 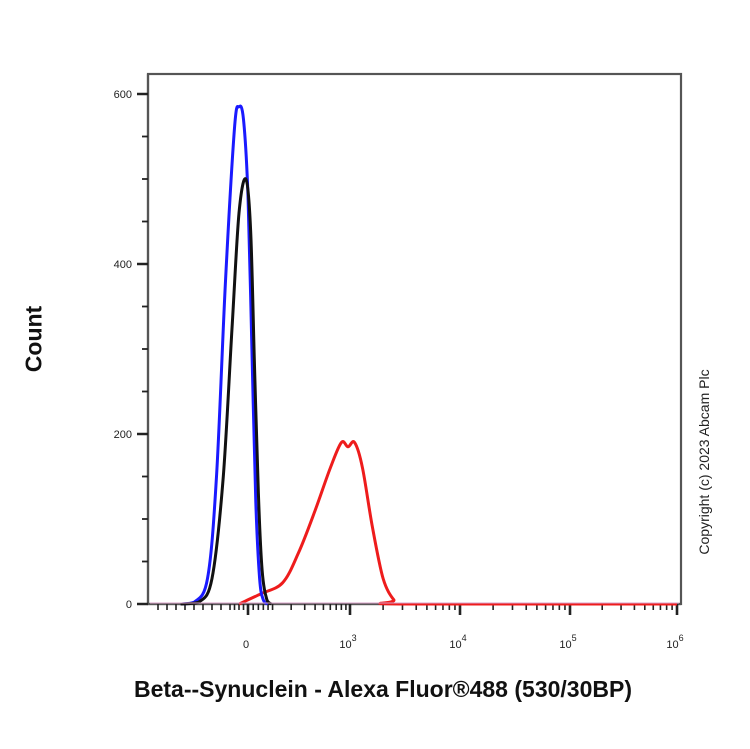 I want to click on x-axis: 0 10³ 10⁴ 10⁵ 10⁶, so click(x=416, y=626).